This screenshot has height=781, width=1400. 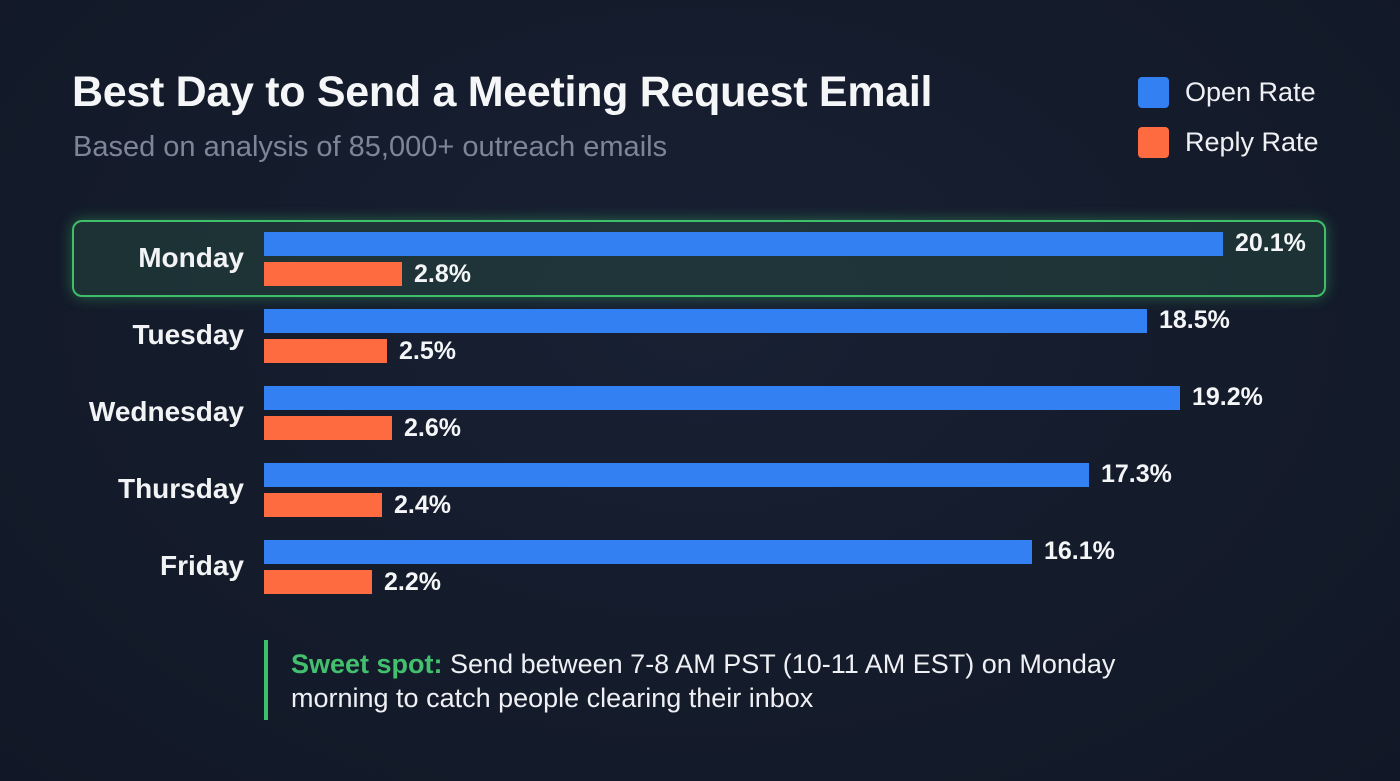 What do you see at coordinates (1252, 141) in the screenshot?
I see `legend-label: Reply Rate` at bounding box center [1252, 141].